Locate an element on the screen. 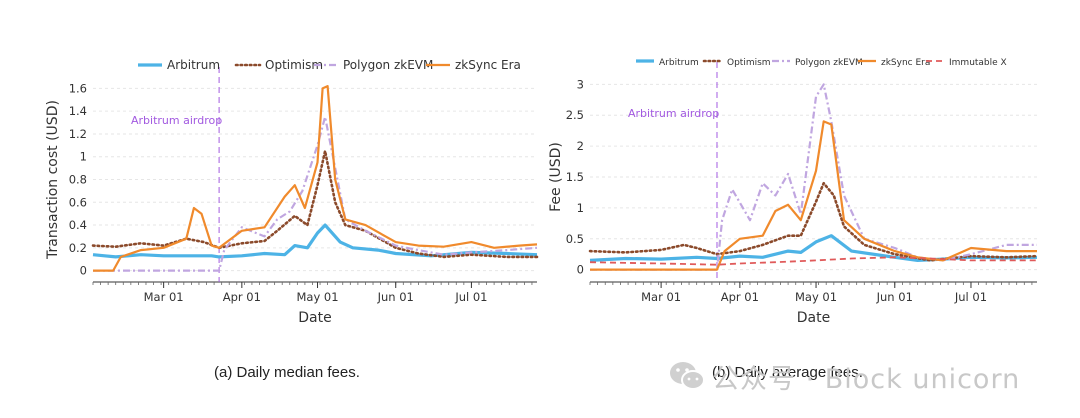 Image resolution: width=1080 pixels, height=418 pixels. y-tick-label: 0.8 is located at coordinates (78, 180).